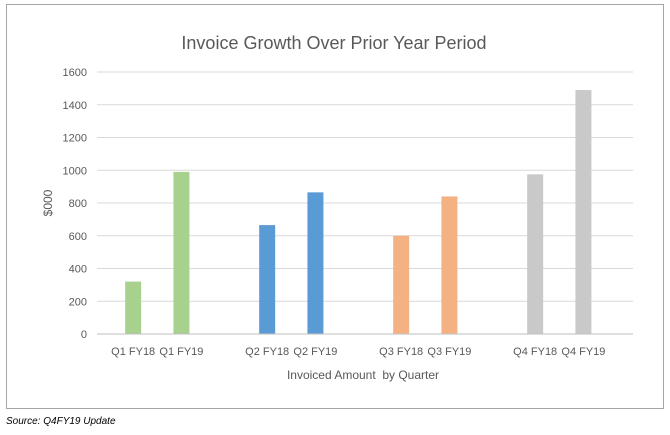 The height and width of the screenshot is (435, 670). Describe the element at coordinates (363, 375) in the screenshot. I see `x-axis-label: Invoiced Amount by Quarter` at that location.